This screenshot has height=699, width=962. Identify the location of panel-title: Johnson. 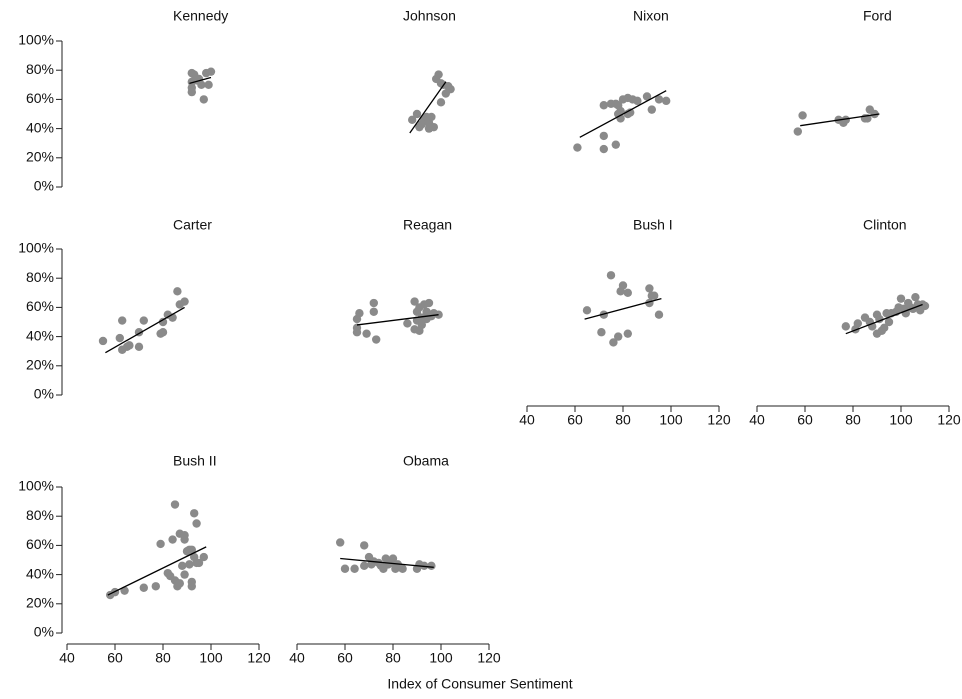
(429, 16).